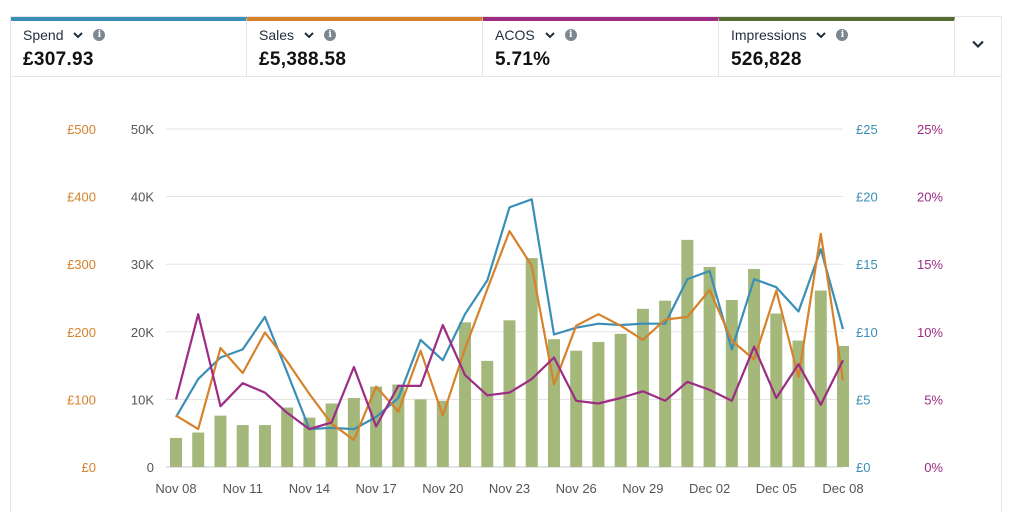  Describe the element at coordinates (142, 129) in the screenshot. I see `impressions-axis-tick-label: 50K` at that location.